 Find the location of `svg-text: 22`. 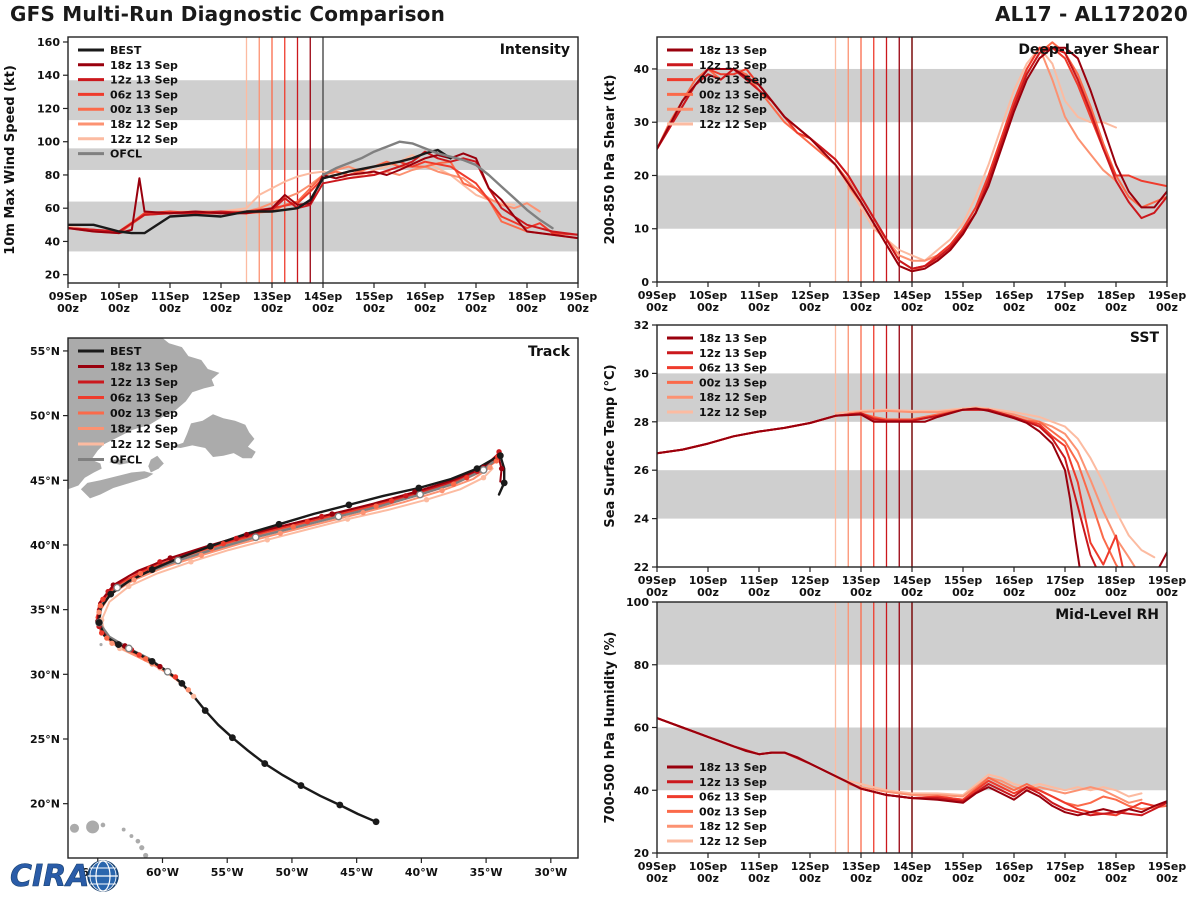

svg-text: 22 is located at coordinates (641, 567).